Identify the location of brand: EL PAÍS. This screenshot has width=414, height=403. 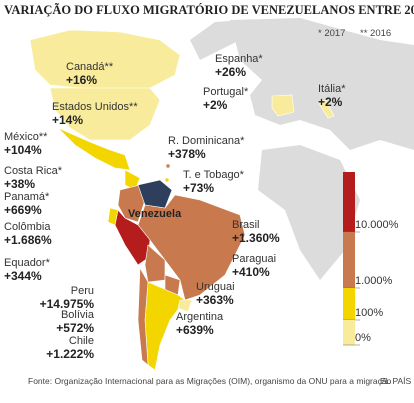
(396, 381).